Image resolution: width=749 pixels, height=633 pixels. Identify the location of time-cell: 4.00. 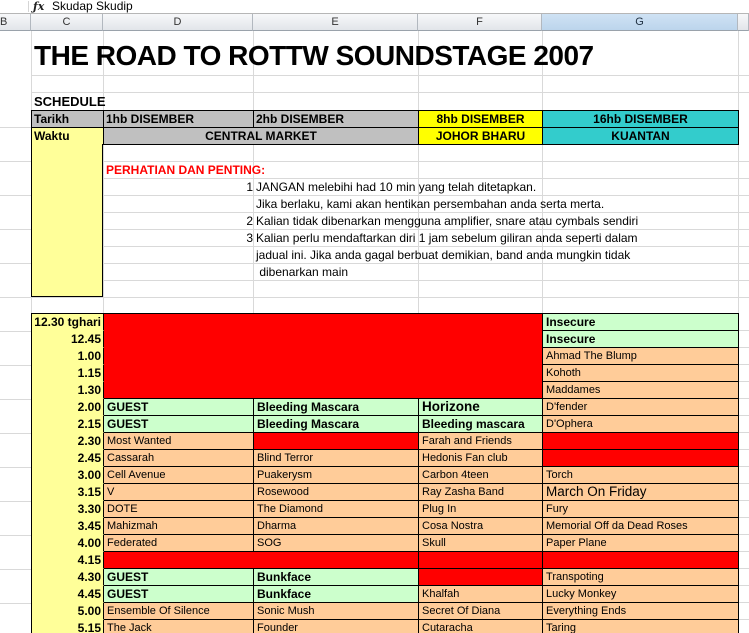
(68, 543).